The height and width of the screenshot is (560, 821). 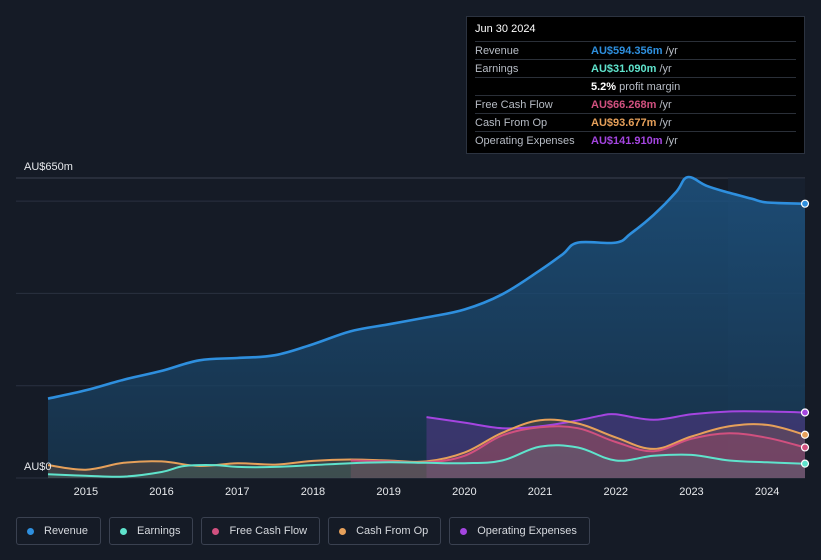 I want to click on operating-expenses-line, so click(x=616, y=420).